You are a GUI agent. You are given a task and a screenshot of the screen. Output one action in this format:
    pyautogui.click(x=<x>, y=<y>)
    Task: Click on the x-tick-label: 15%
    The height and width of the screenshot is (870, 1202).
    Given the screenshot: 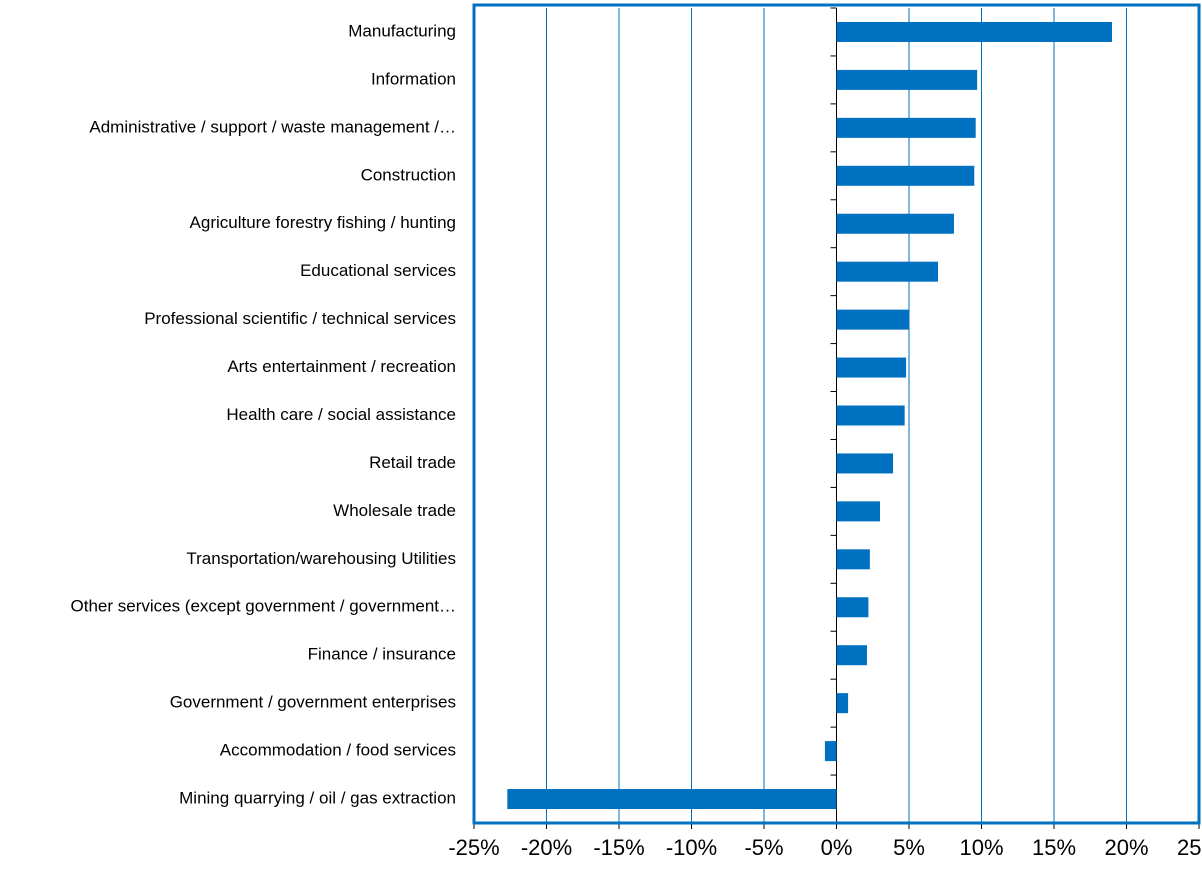 What is the action you would take?
    pyautogui.click(x=1054, y=847)
    